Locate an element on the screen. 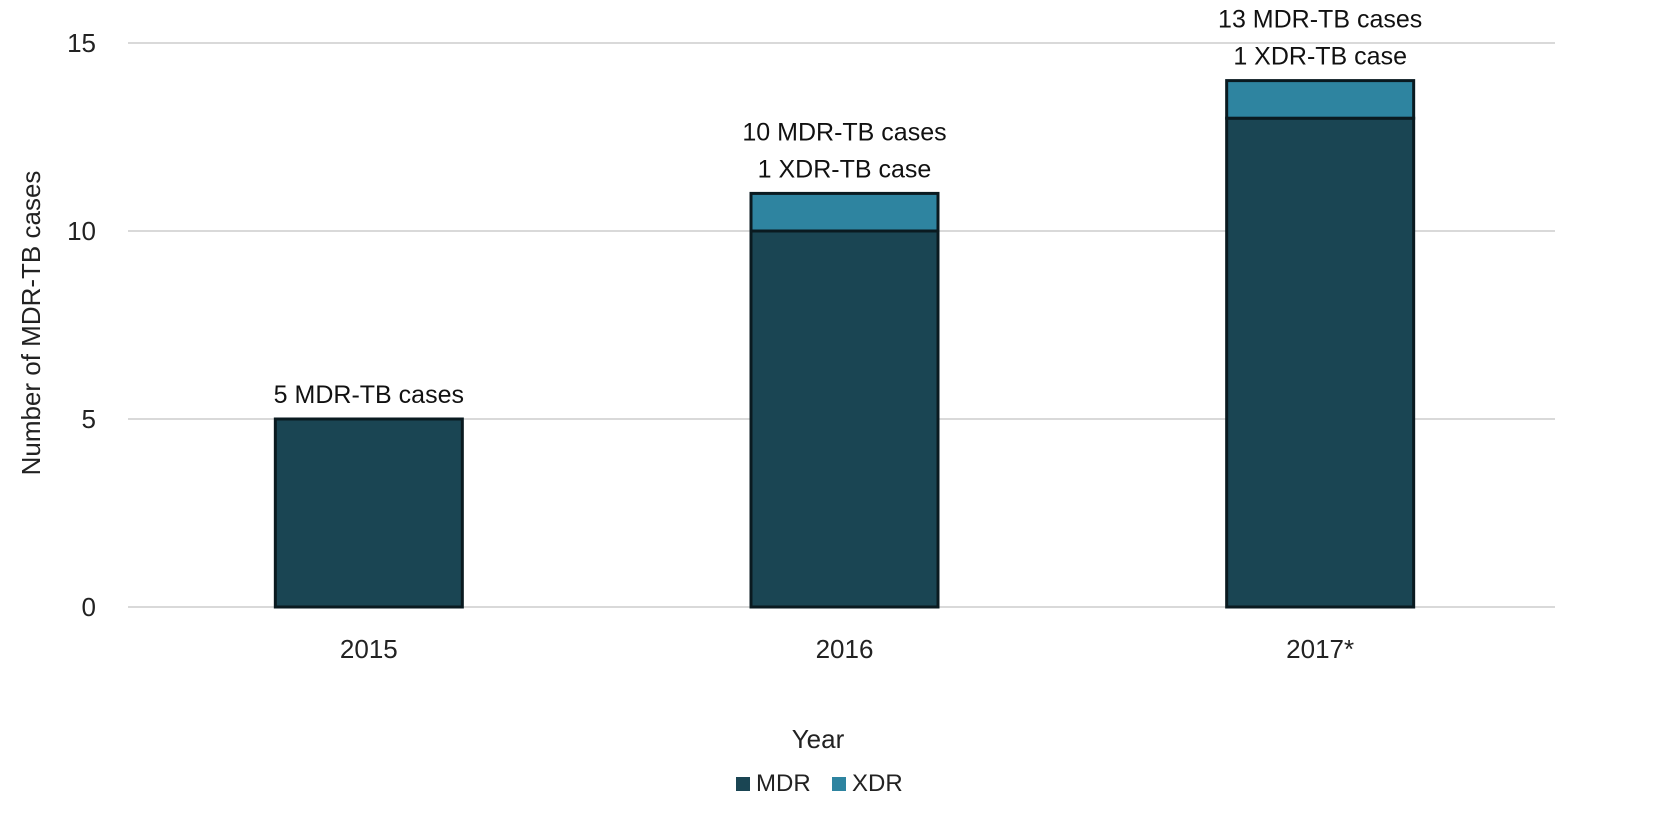  bar-annotation: 5 MDR-TB cases is located at coordinates (369, 395).